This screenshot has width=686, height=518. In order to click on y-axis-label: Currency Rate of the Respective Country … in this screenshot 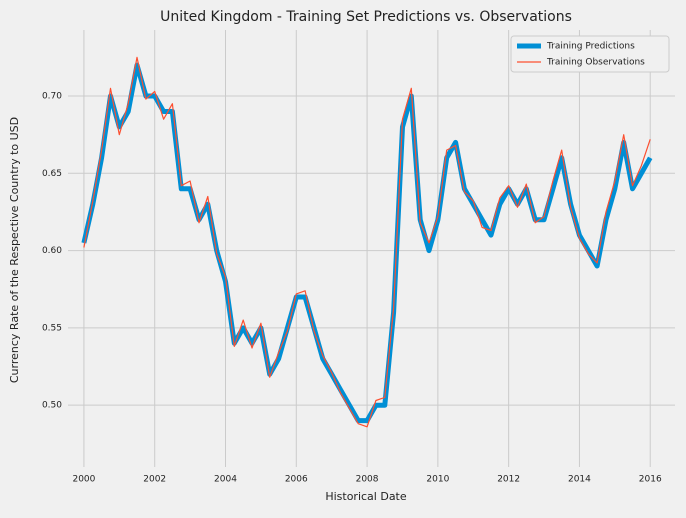, I will do `click(14, 250)`.